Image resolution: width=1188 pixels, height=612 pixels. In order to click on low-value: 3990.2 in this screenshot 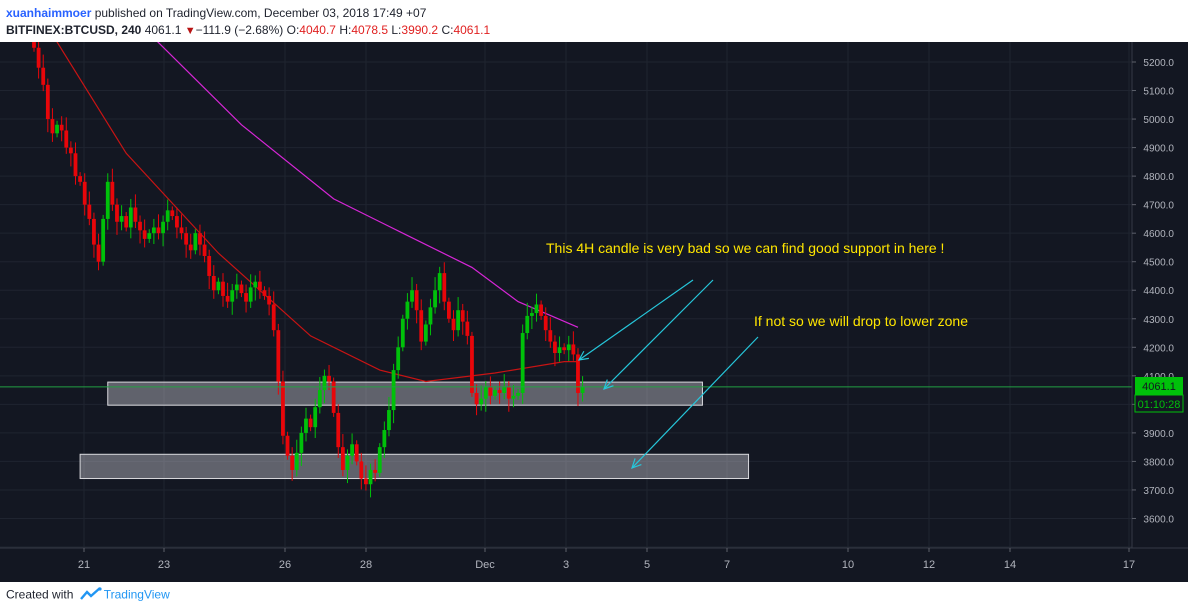, I will do `click(420, 30)`.